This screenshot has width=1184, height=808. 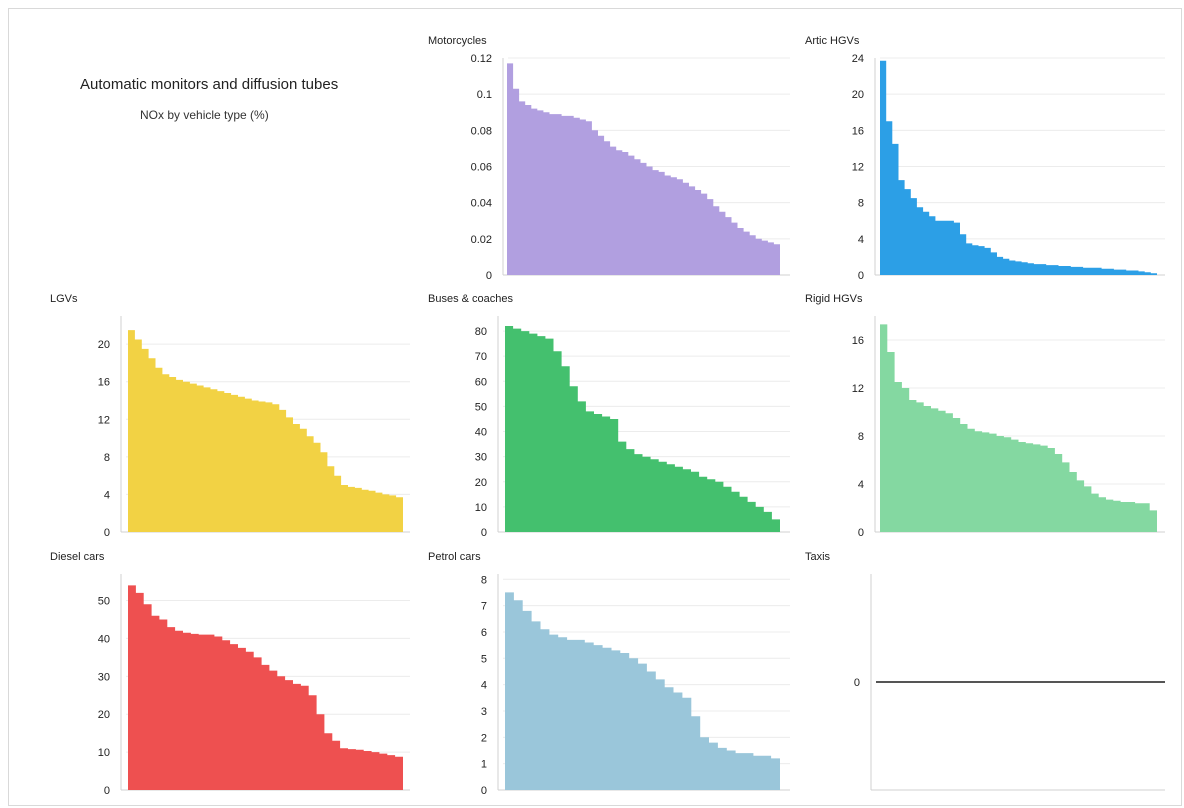 I want to click on panel-buses-coaches: Buses & coaches 0 10 20 30 40 50 60 70 80, so click(x=609, y=416).